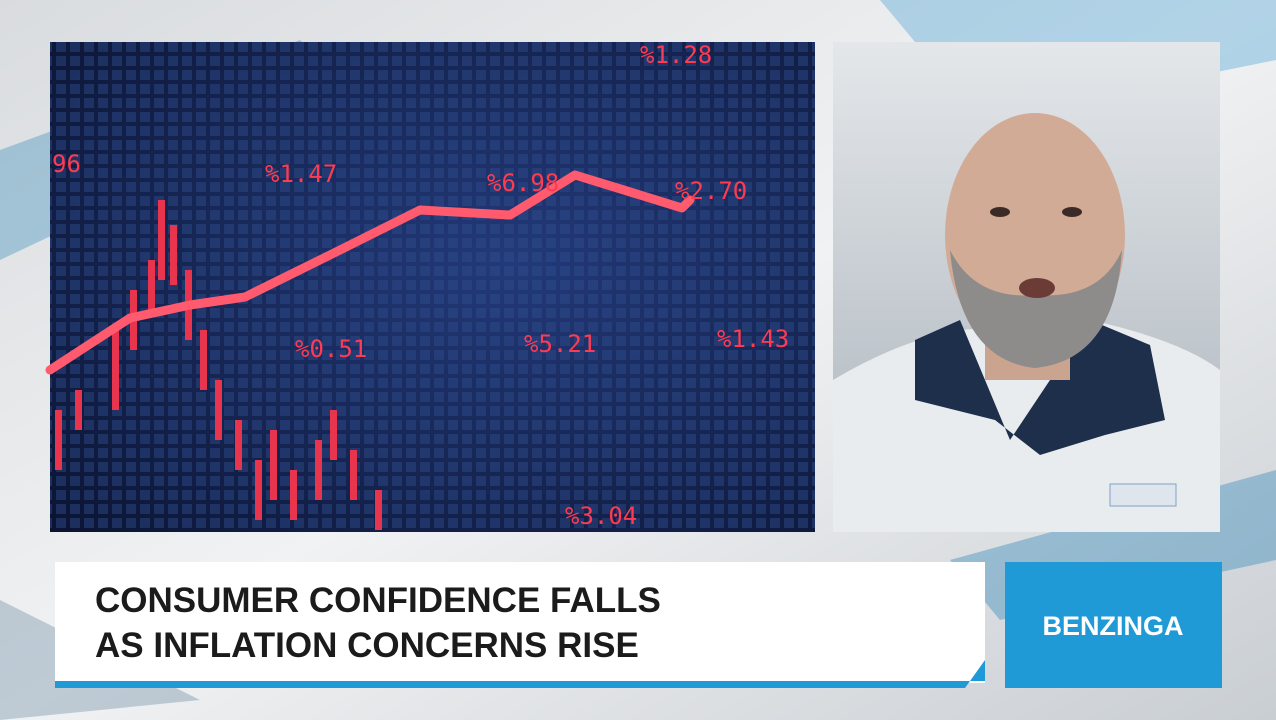 The image size is (1276, 720). What do you see at coordinates (520, 674) in the screenshot?
I see `headline-underline` at bounding box center [520, 674].